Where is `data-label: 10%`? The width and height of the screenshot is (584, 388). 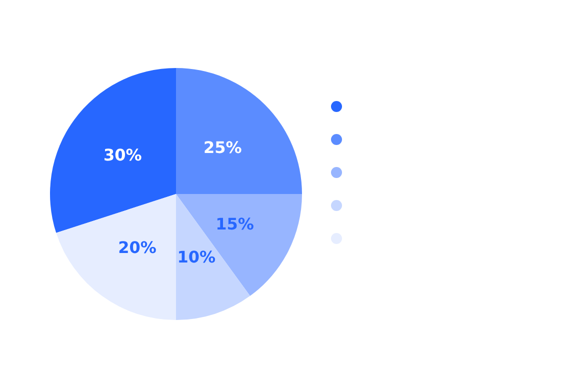 data-label: 10% is located at coordinates (196, 256).